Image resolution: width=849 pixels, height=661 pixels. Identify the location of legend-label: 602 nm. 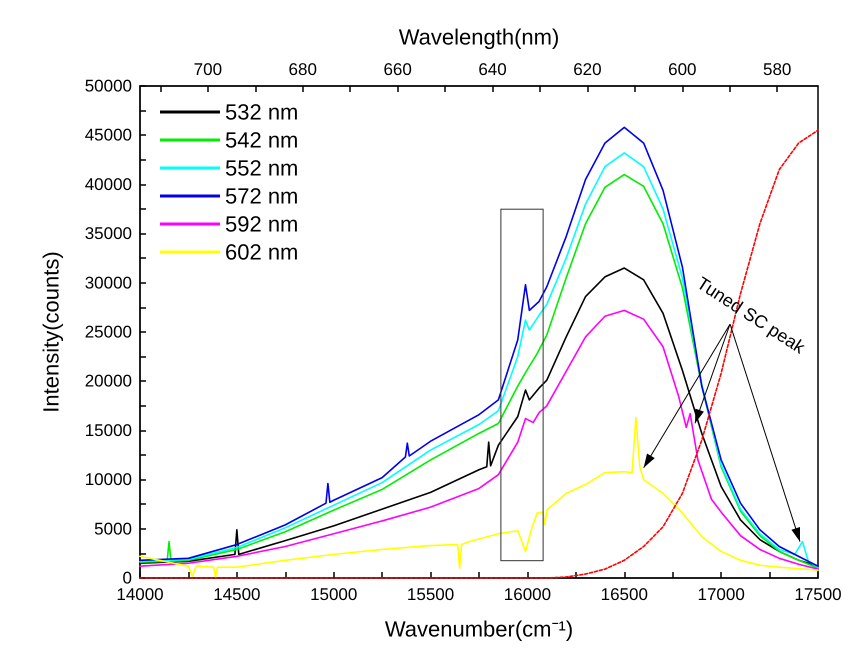
(261, 252).